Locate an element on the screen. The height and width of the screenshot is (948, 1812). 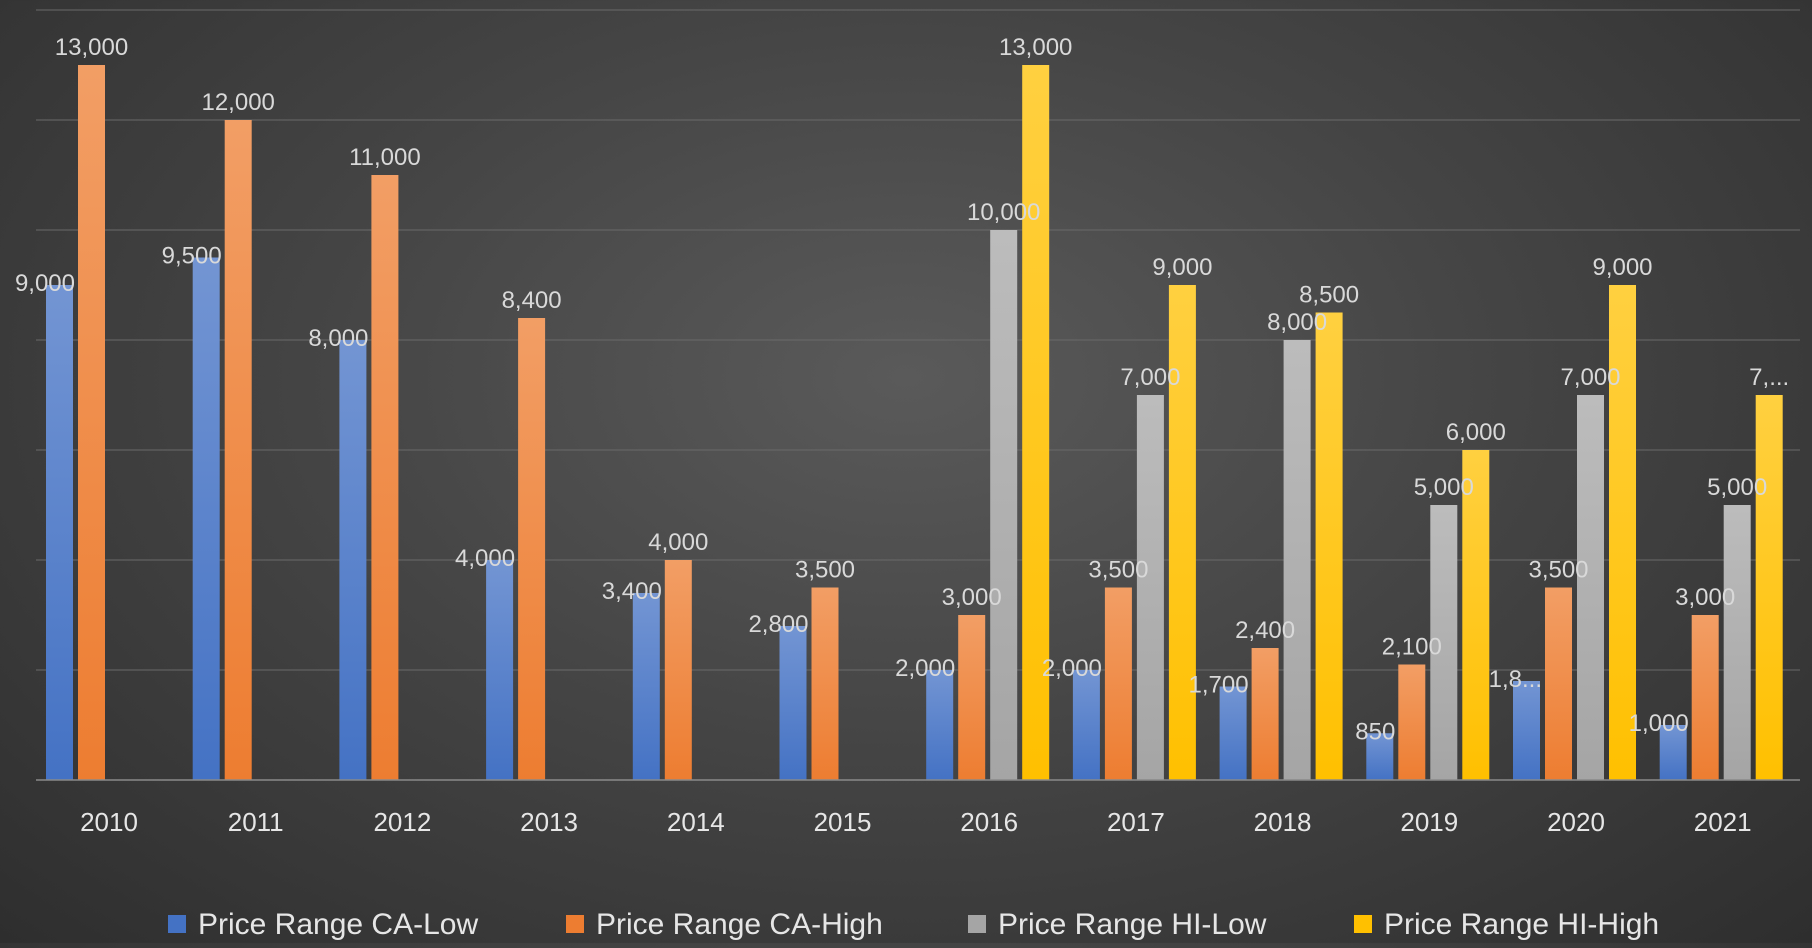
bar-price-range-hi-high-2017 is located at coordinates (1182, 532).